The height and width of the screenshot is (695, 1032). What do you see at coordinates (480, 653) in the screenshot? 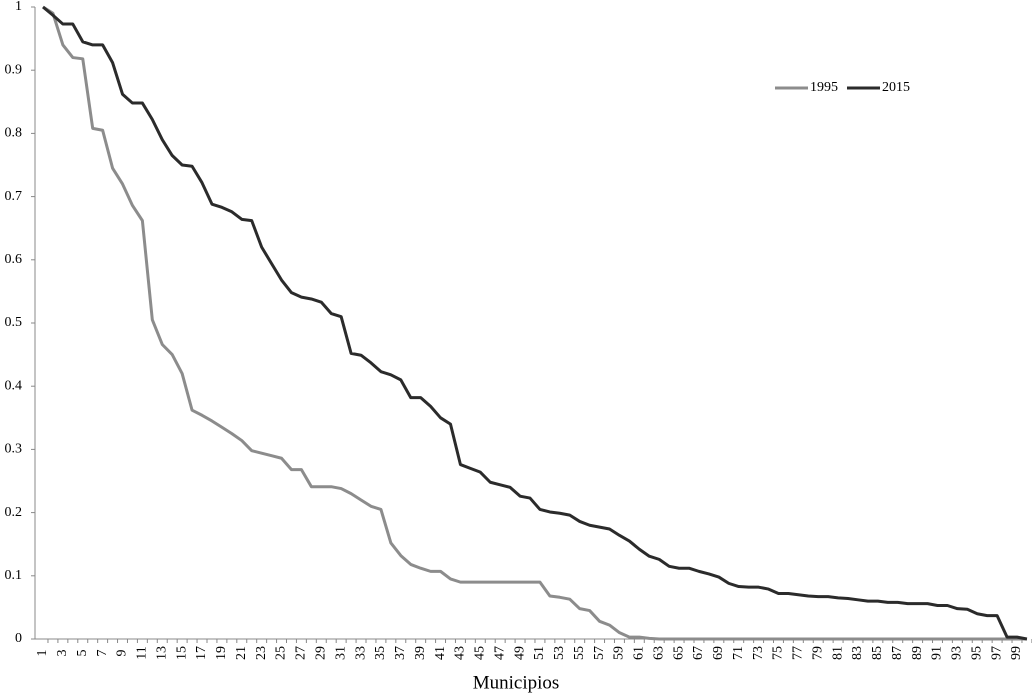
I see `x-tick-label: 45` at bounding box center [480, 653].